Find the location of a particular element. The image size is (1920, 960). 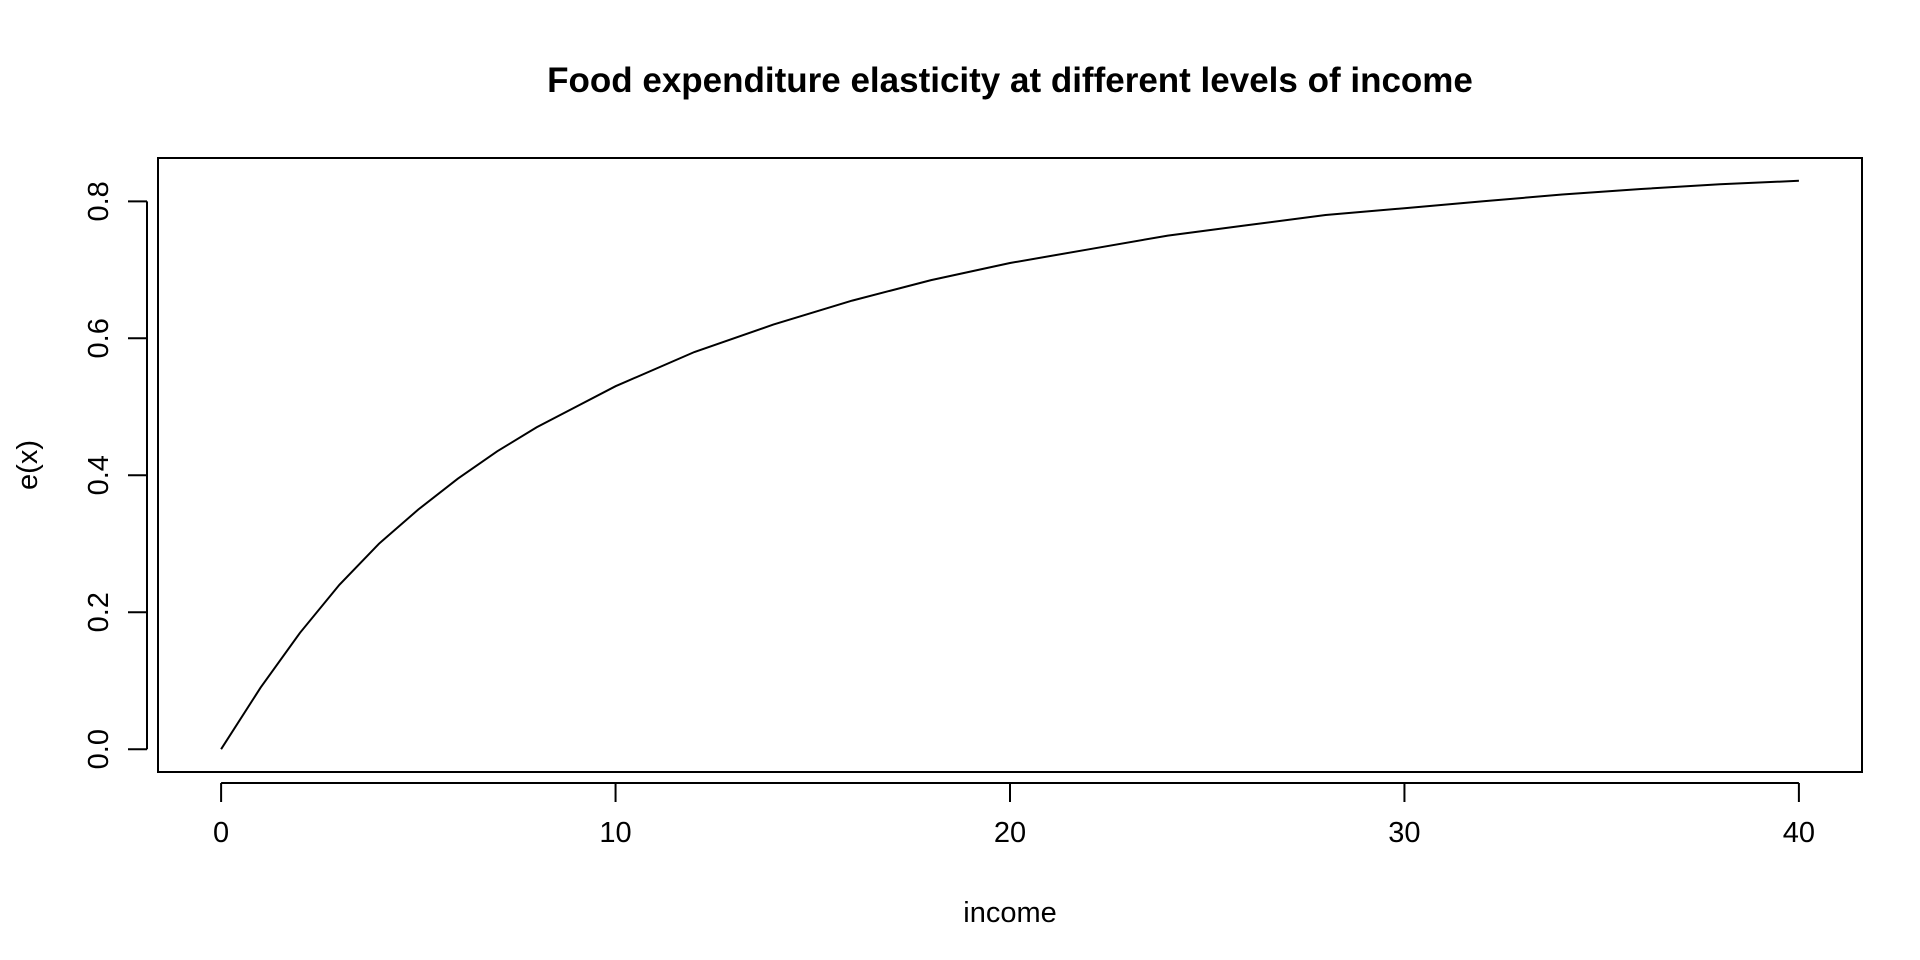

x-tick-label: 10 is located at coordinates (615, 833).